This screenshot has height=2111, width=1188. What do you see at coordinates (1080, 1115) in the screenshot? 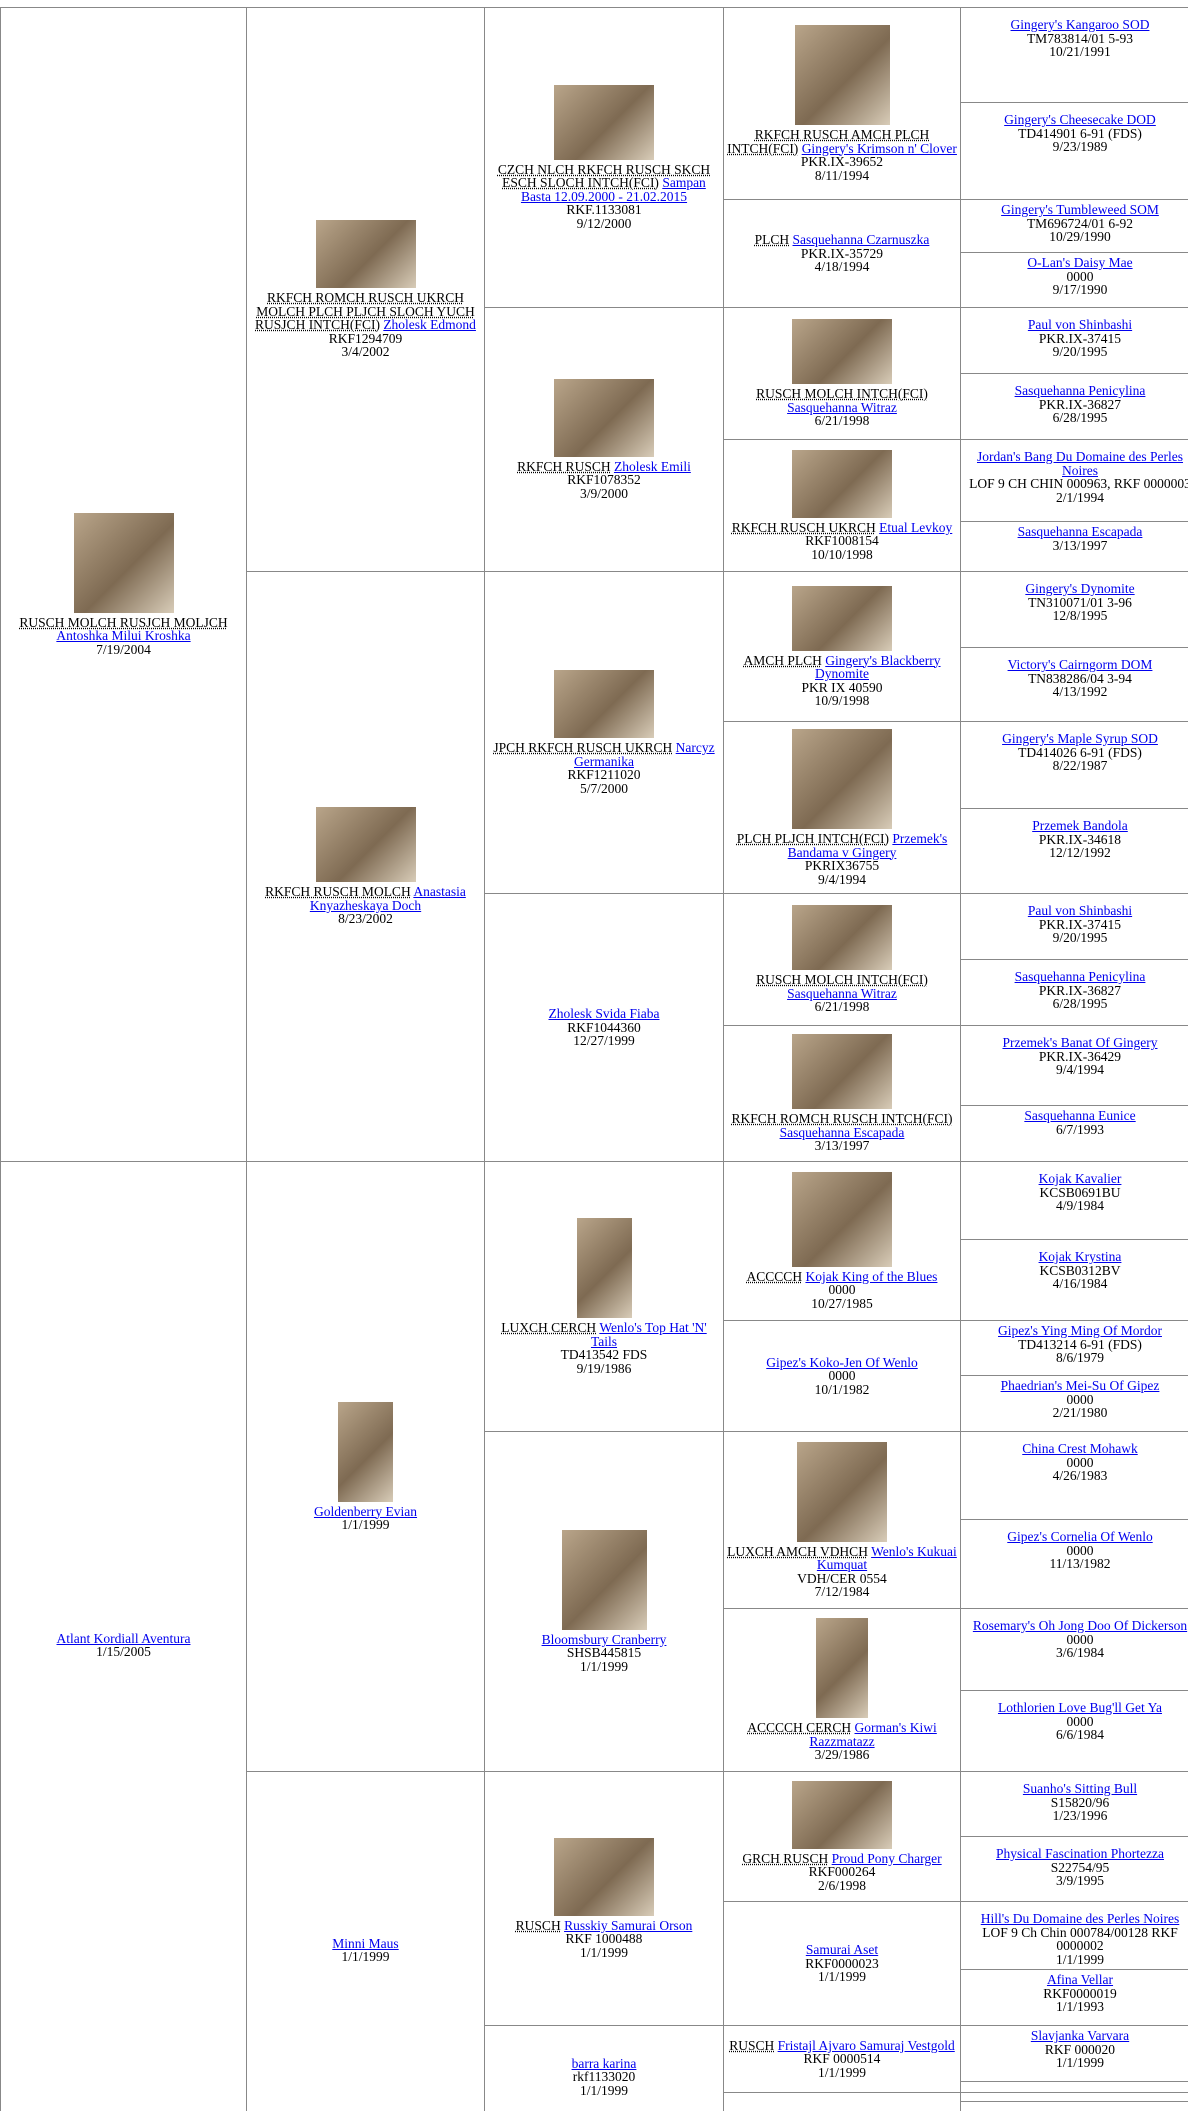
I see `dog-link: Sasquehanna Eunice` at bounding box center [1080, 1115].